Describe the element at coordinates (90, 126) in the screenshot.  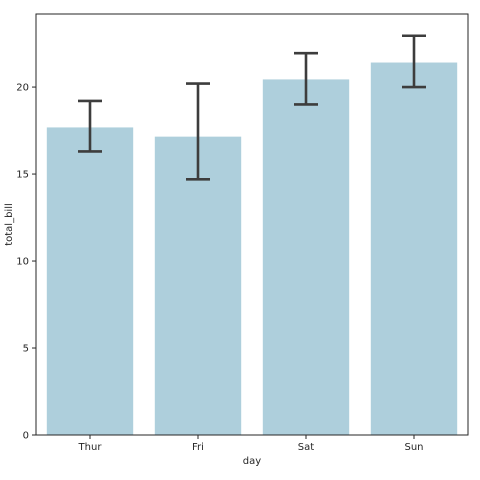
I see `errorbar-thur` at that location.